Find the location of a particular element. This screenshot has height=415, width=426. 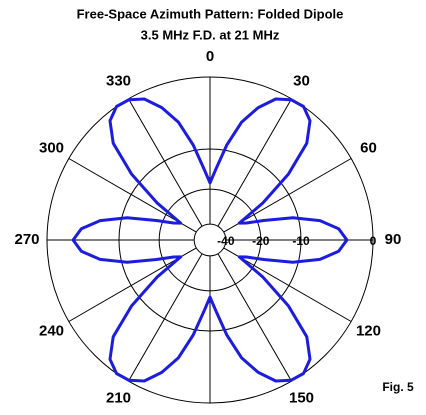

ring is located at coordinates (210, 240).